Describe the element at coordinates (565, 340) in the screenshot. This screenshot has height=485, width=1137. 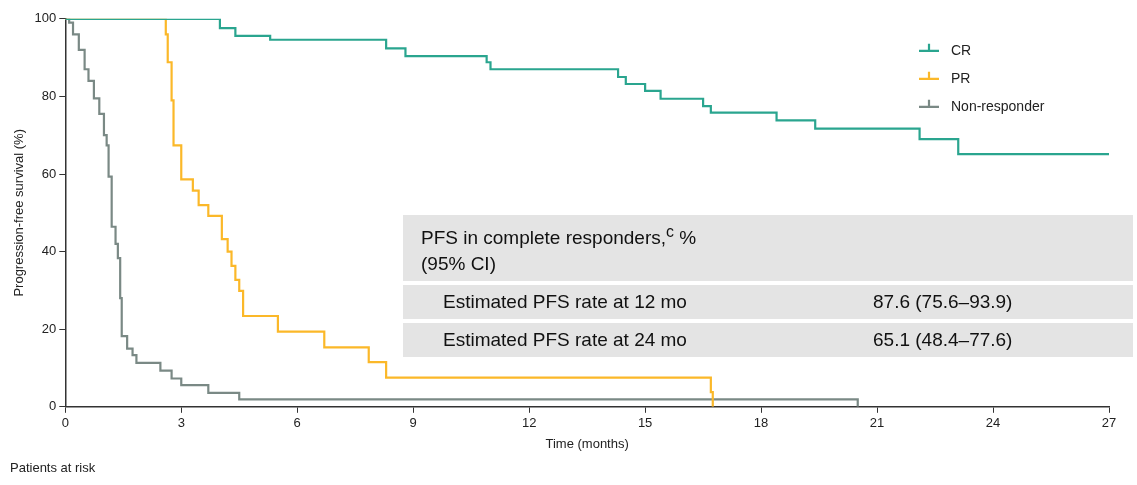
I see `annotation: Estimated PFS rate at 24 mo` at that location.